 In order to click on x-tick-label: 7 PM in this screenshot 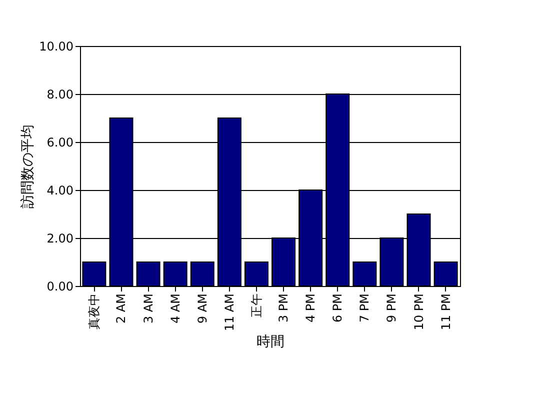, I will do `click(365, 308)`.